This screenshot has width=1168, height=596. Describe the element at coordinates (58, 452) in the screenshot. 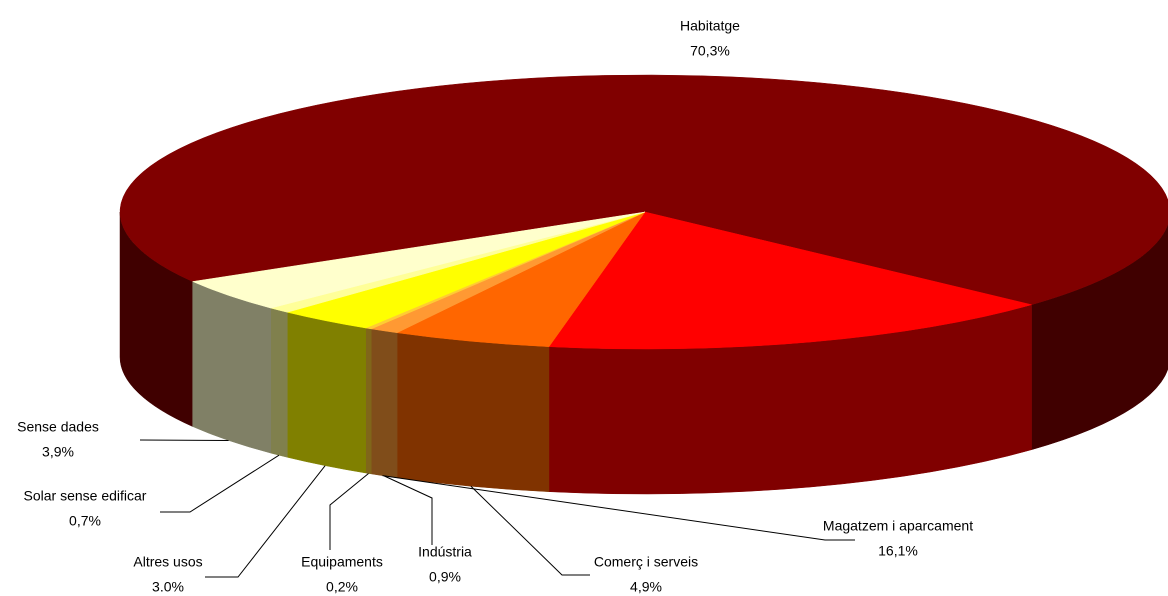

I see `value-label: 3,9%` at that location.